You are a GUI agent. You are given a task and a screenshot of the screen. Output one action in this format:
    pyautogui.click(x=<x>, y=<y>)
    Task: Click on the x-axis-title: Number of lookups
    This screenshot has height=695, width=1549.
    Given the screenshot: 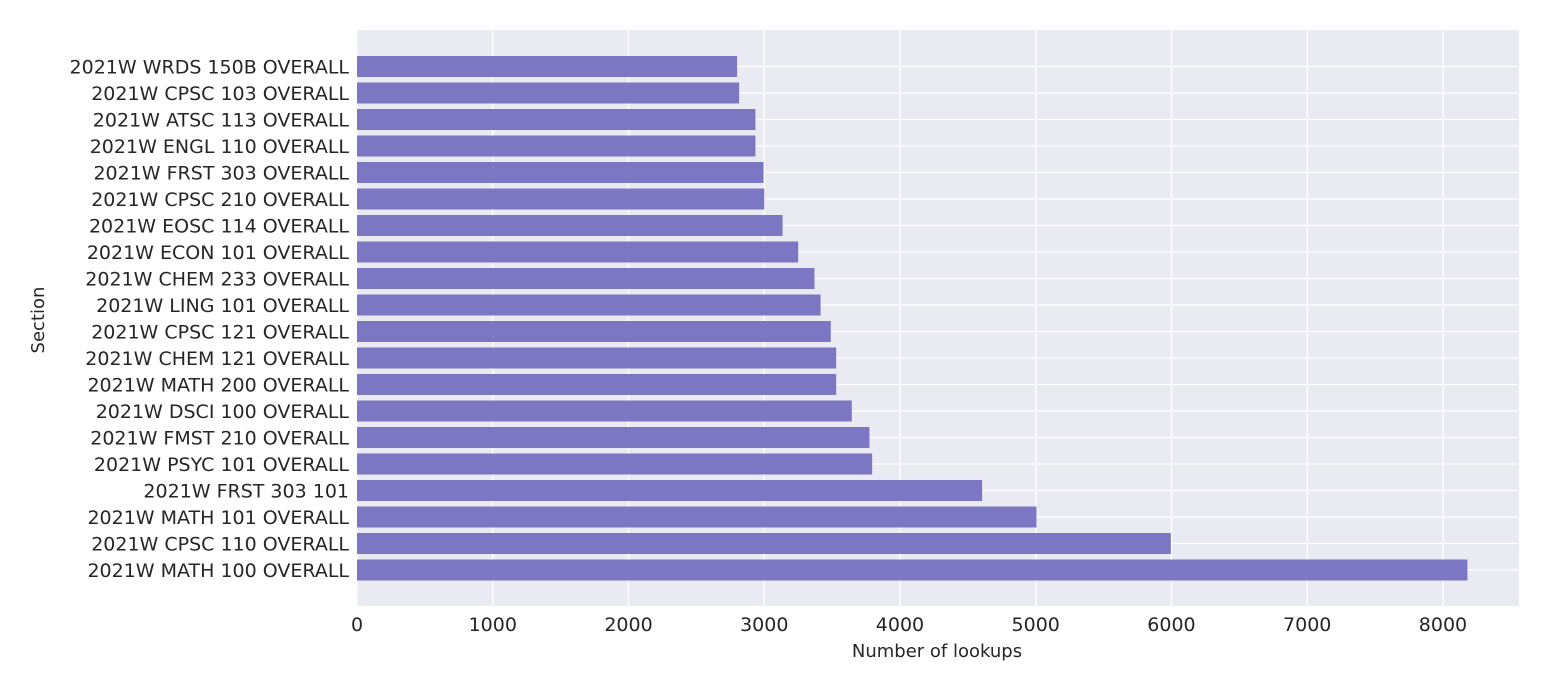 What is the action you would take?
    pyautogui.click(x=937, y=651)
    